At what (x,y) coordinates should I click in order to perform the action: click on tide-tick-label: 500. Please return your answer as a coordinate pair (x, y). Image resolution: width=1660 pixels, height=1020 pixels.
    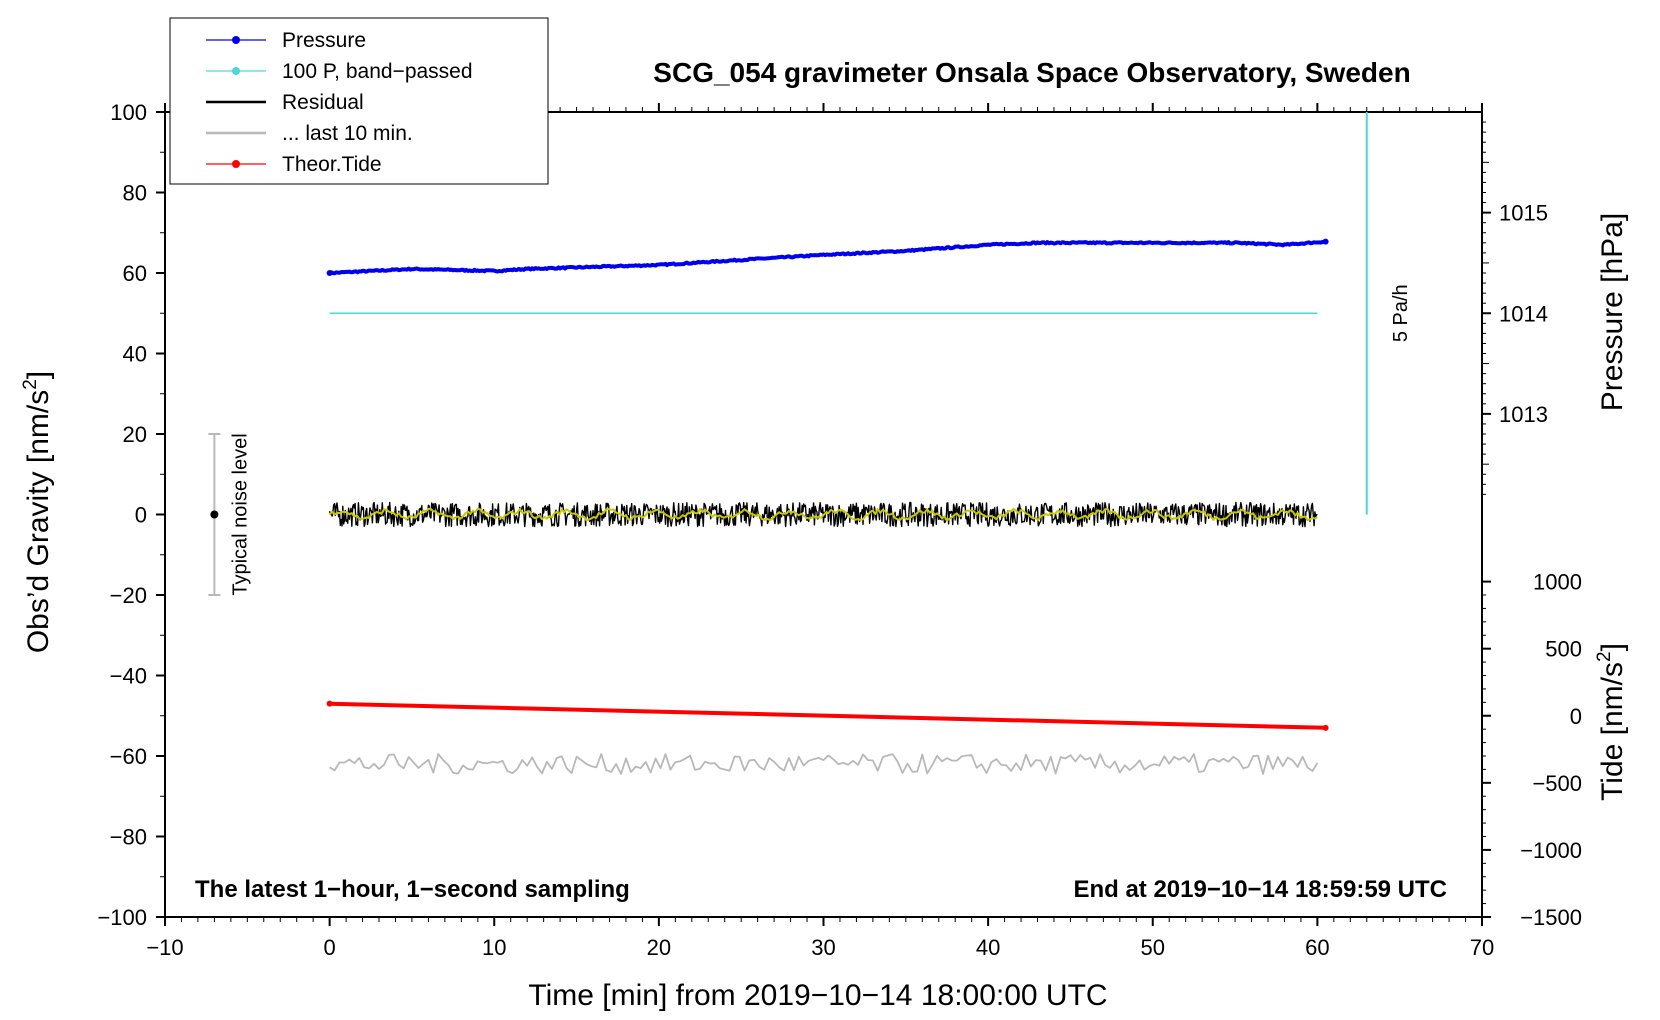
    Looking at the image, I should click on (1563, 649).